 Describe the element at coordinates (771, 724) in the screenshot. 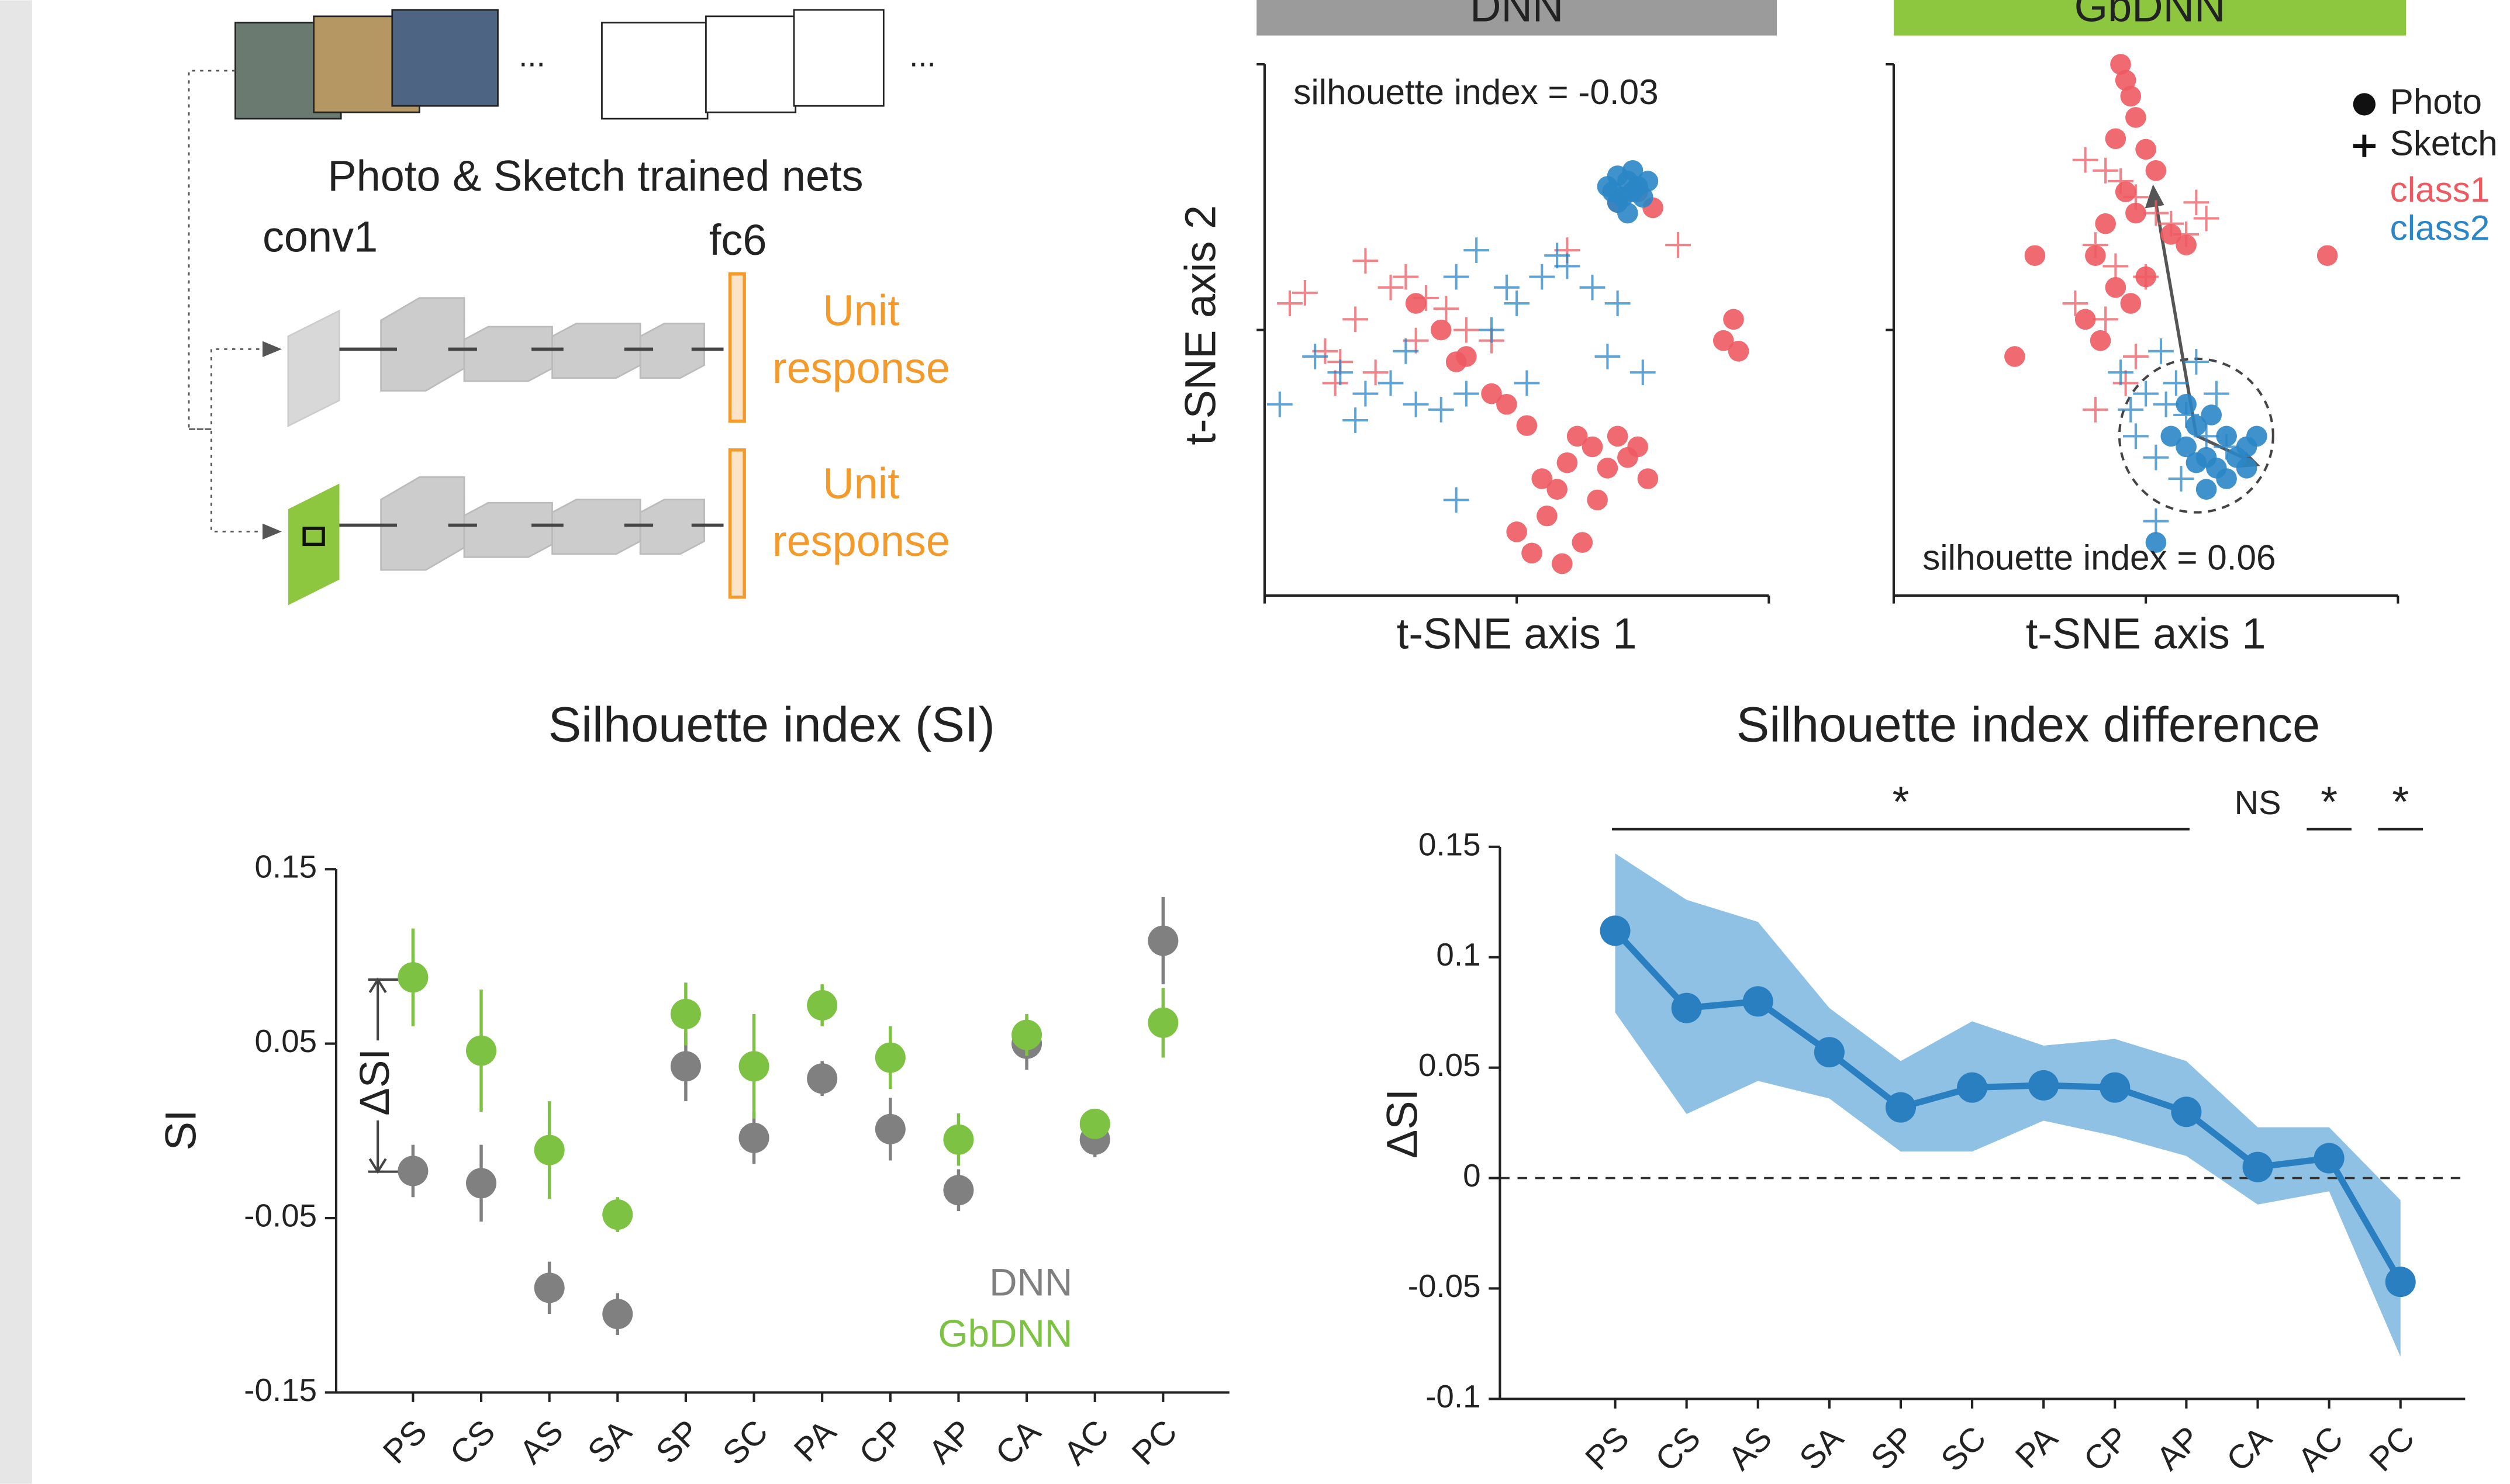

I see `chart-title: Silhouette index (SI)` at that location.